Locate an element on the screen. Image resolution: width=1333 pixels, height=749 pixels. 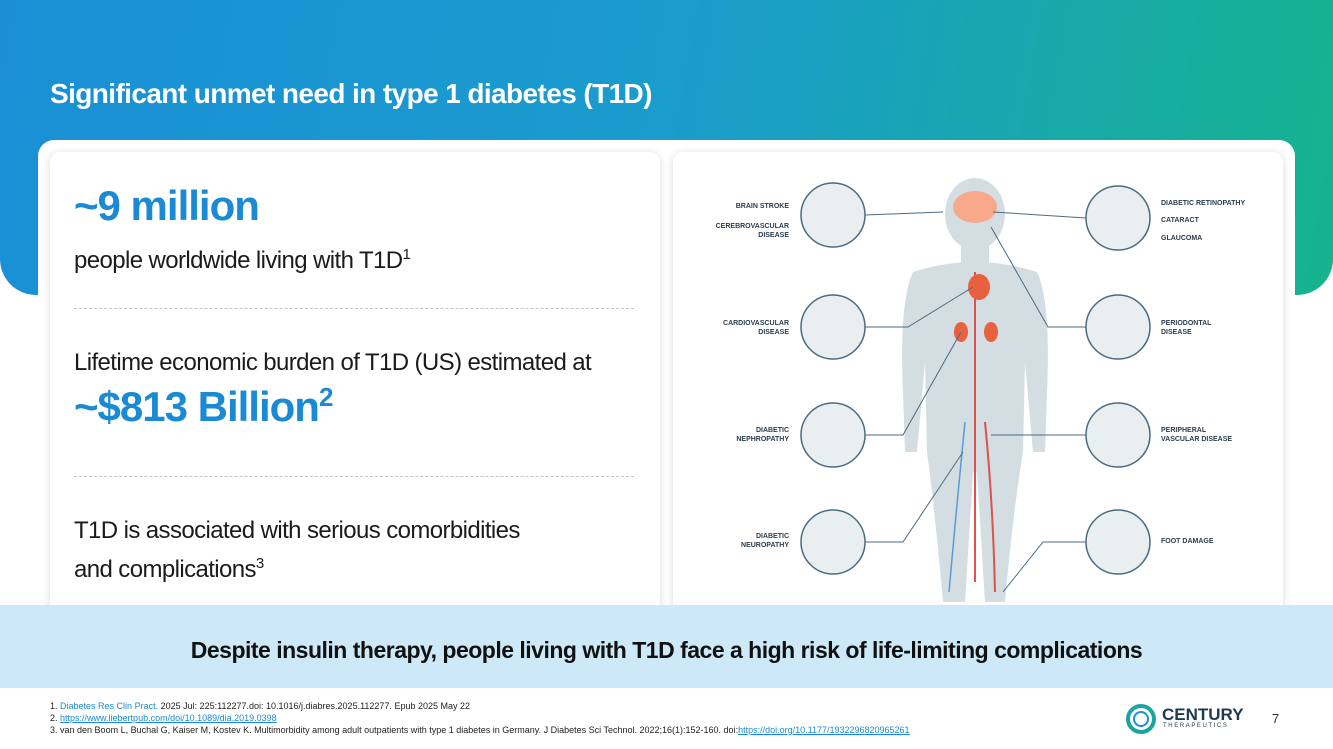
diagram-label: GLAUCOMA is located at coordinates (1181, 238).